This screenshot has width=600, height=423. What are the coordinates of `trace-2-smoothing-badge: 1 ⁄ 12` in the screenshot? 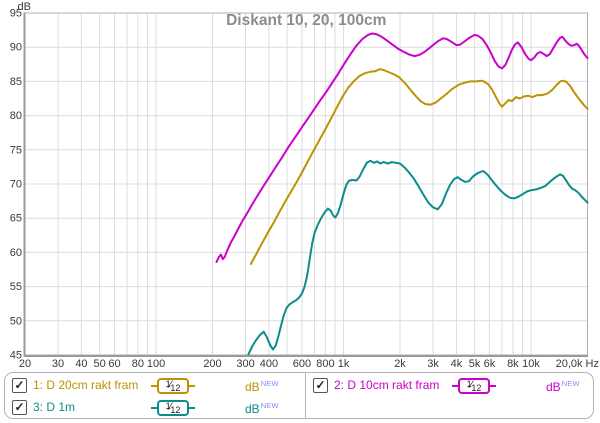 It's located at (474, 386).